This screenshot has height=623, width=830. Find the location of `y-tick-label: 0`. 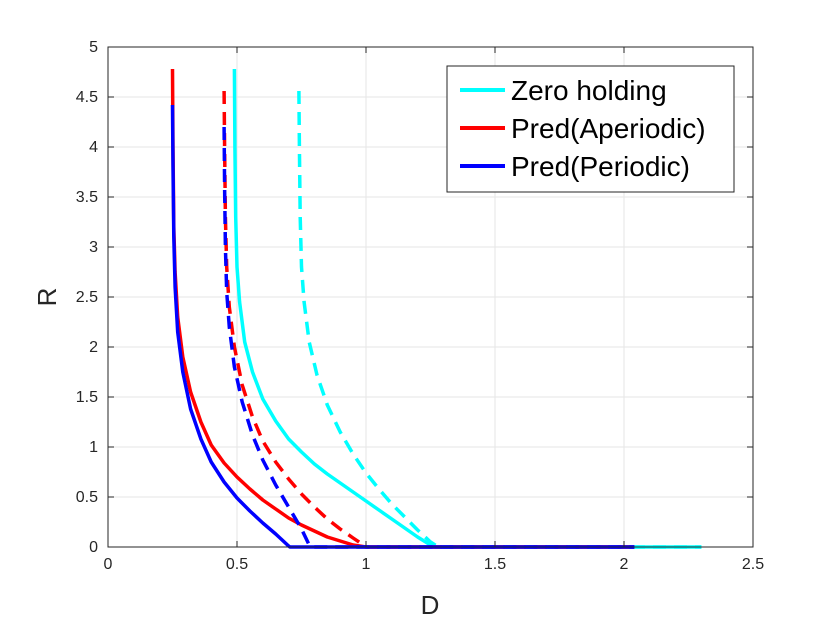

y-tick-label: 0 is located at coordinates (93, 547).